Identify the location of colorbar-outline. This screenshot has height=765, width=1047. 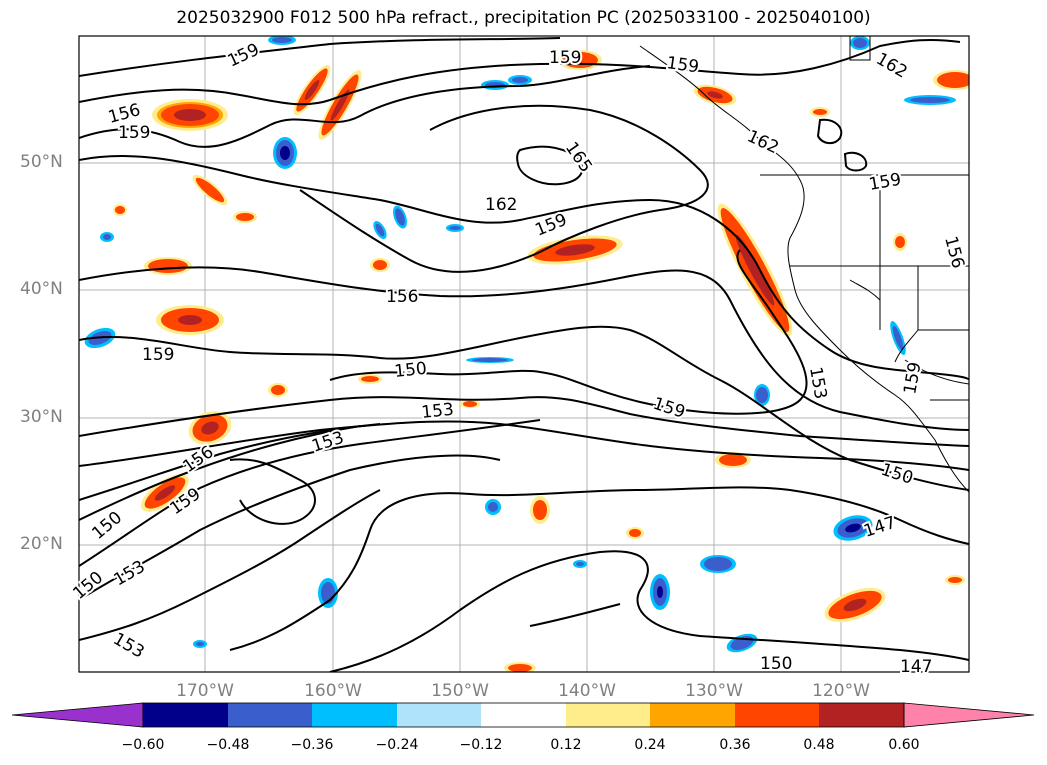
(523, 715).